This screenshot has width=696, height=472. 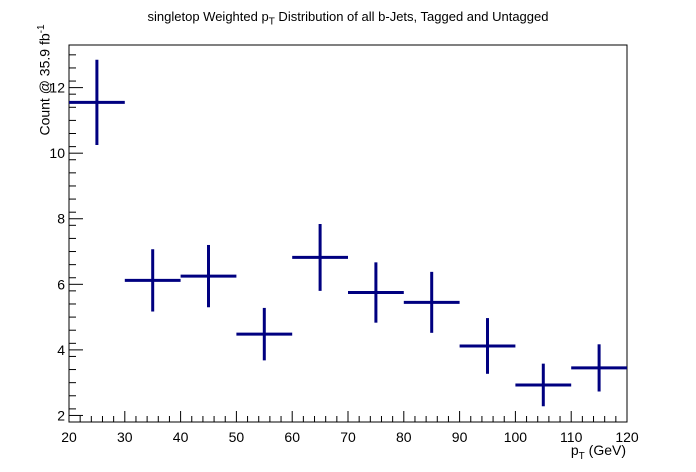 I want to click on title-prefix: singletop Weighted p, so click(x=208, y=16).